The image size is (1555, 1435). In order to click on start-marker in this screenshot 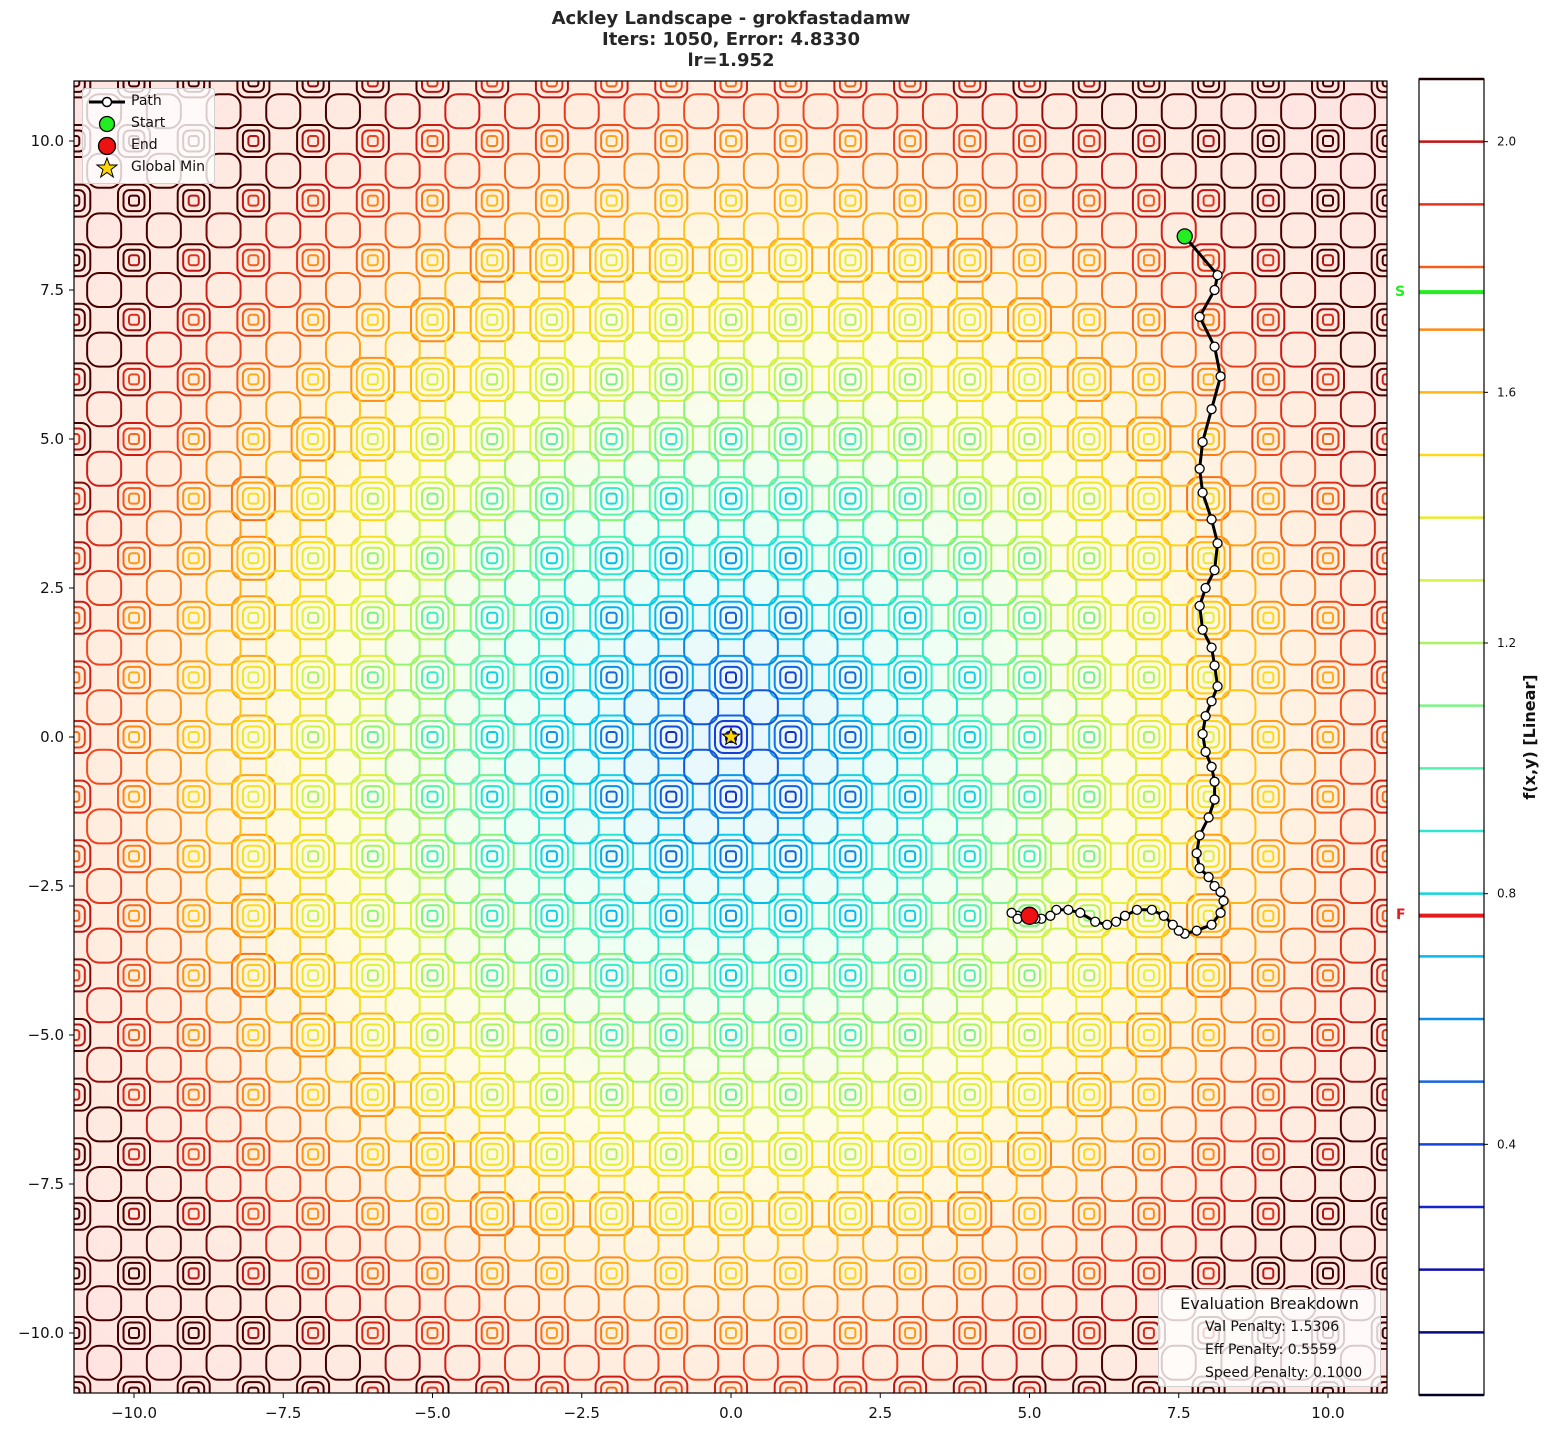, I will do `click(1184, 236)`.